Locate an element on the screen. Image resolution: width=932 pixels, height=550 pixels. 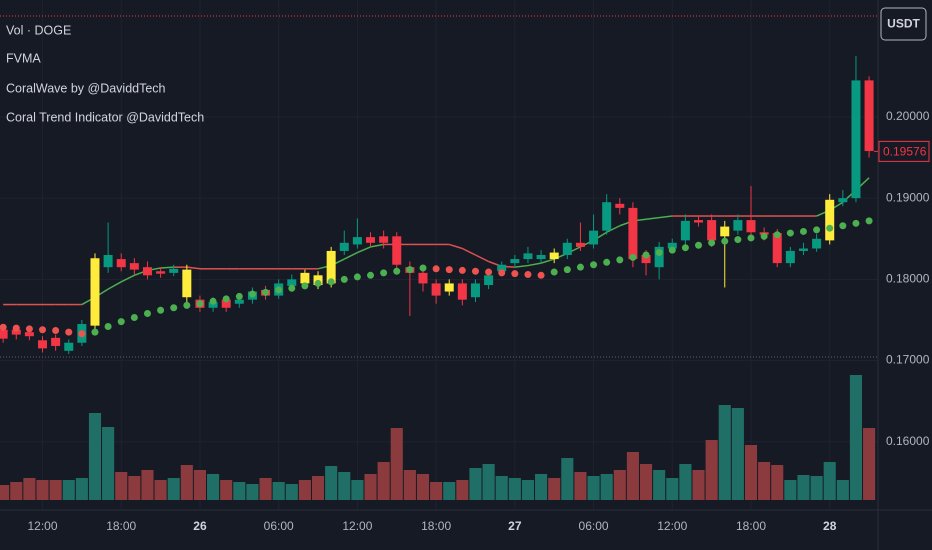
x-tick-label: 18:00 is located at coordinates (436, 526).